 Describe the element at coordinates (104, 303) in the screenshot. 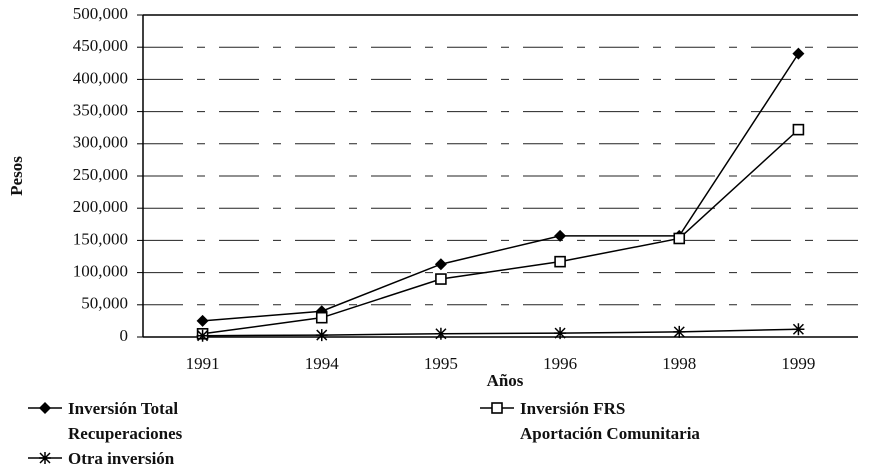

I see `y-tick-label: 50,000` at that location.